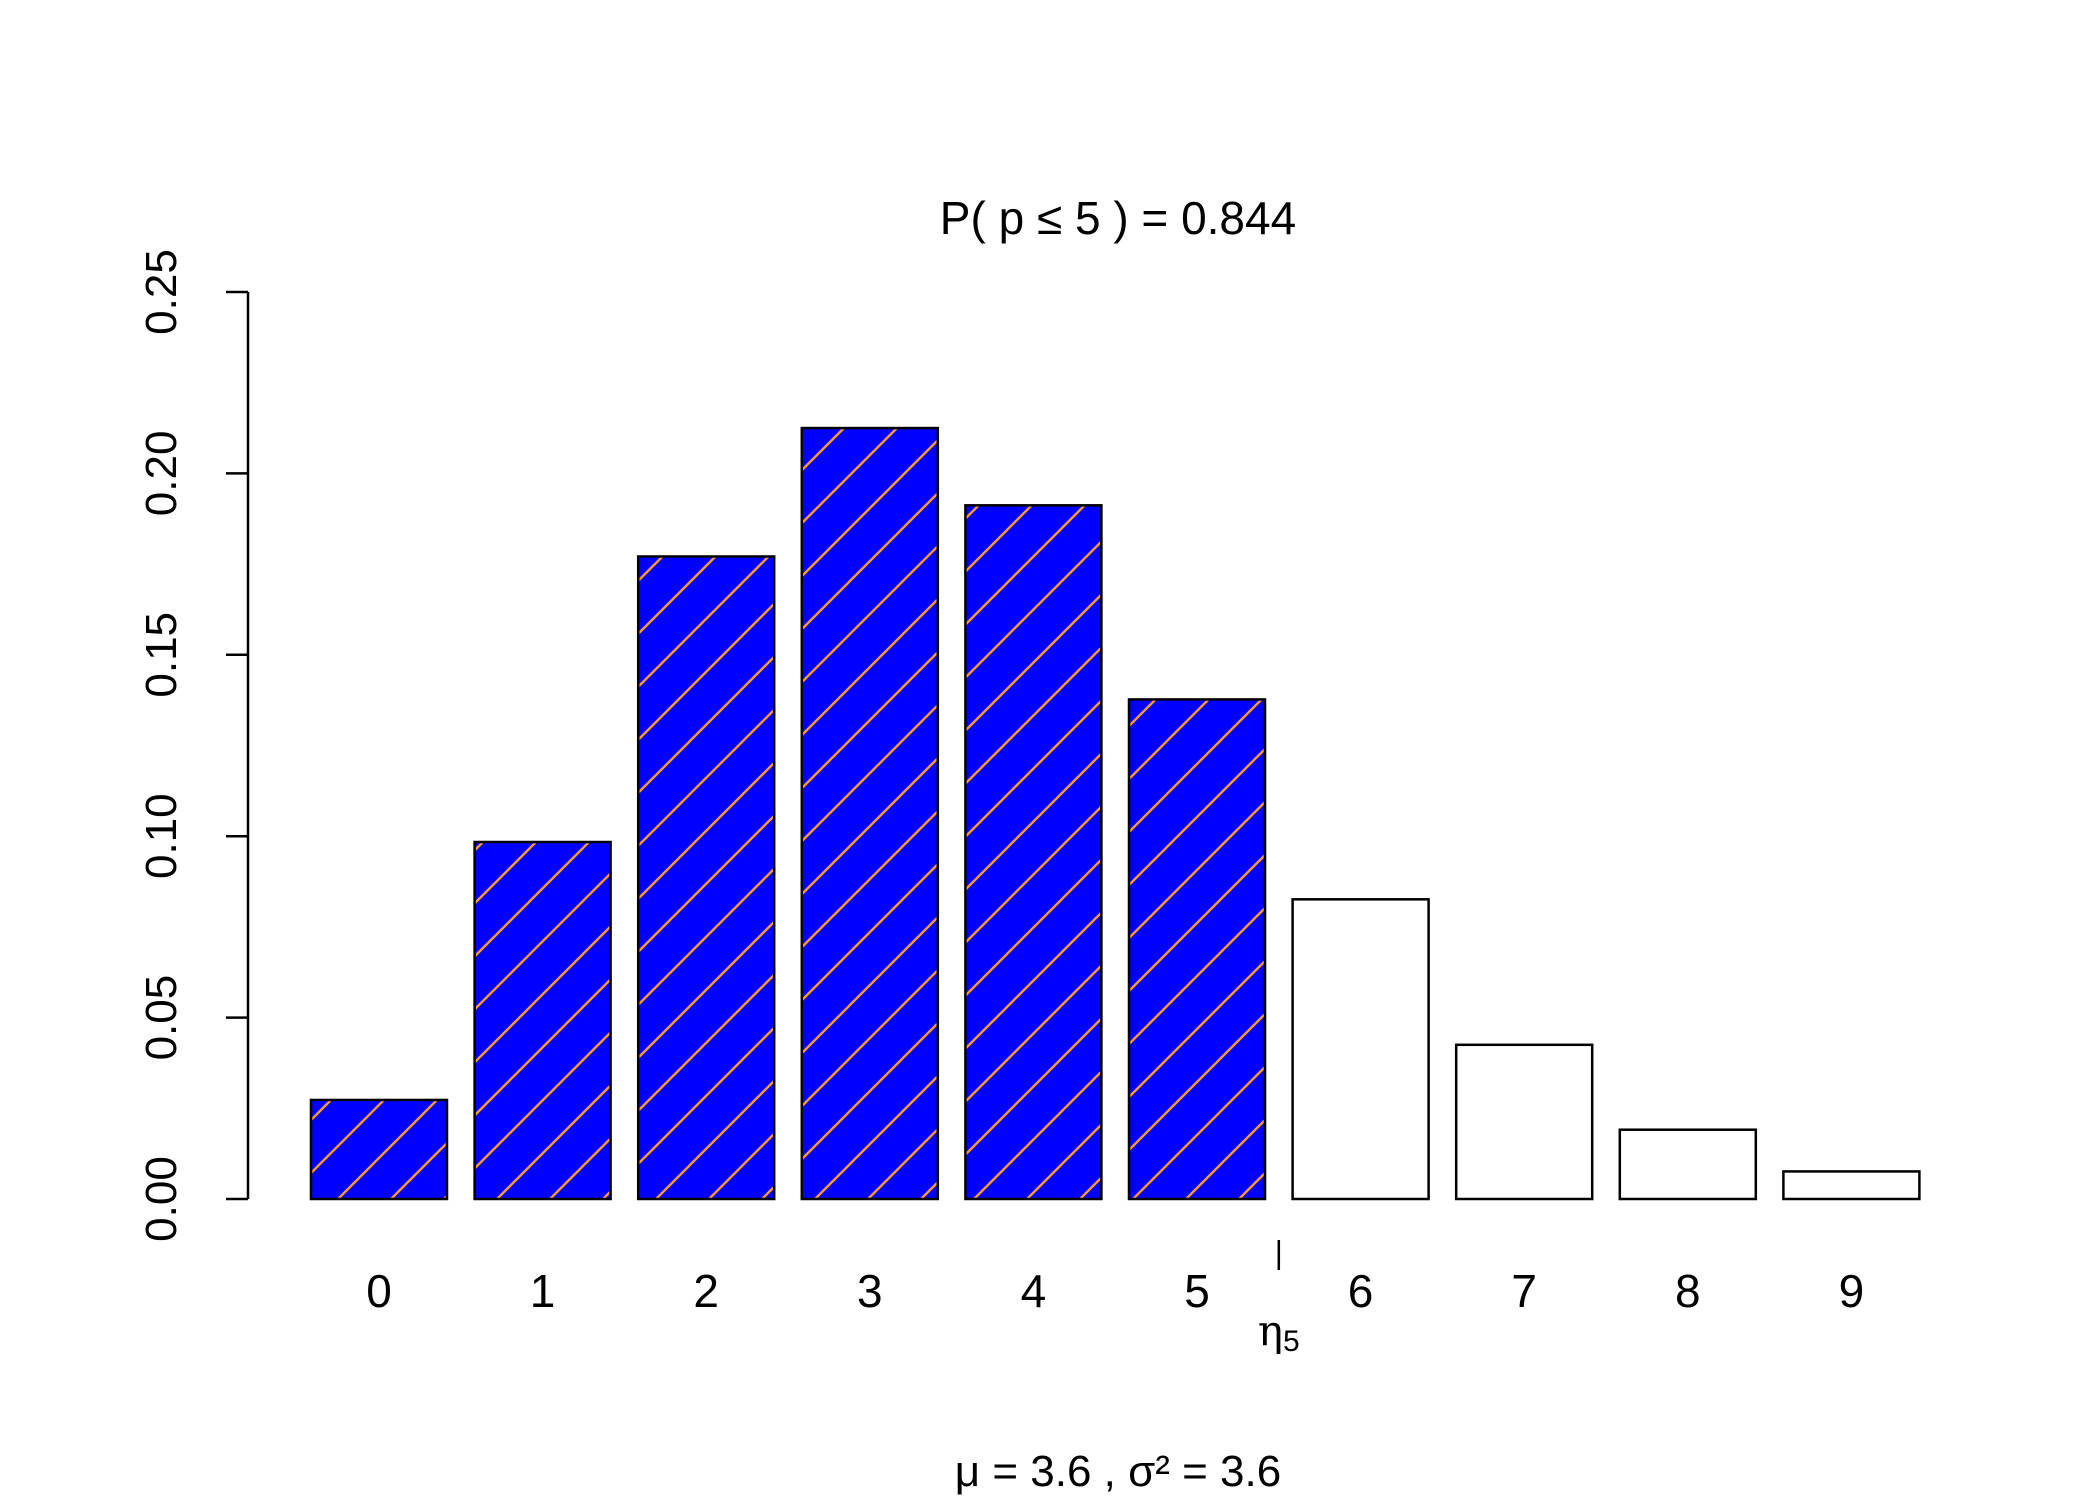  Describe the element at coordinates (193, 745) in the screenshot. I see `y-axis: 0.00 0.05 0.10 0.15 0.20 0.25` at that location.